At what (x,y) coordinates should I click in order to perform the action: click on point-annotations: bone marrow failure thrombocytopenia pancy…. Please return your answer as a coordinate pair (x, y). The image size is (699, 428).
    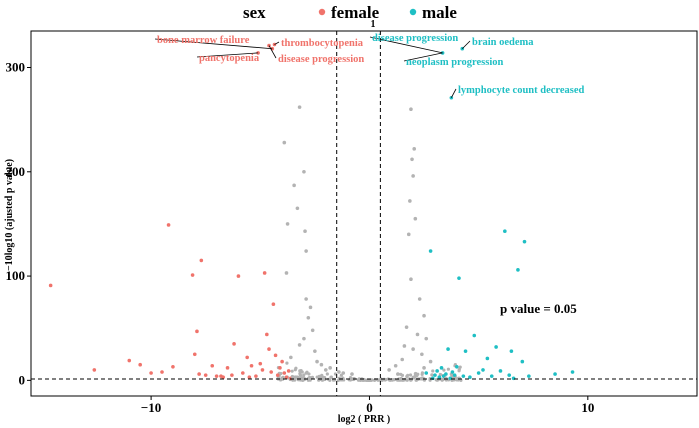
    Looking at the image, I should click on (369, 65).